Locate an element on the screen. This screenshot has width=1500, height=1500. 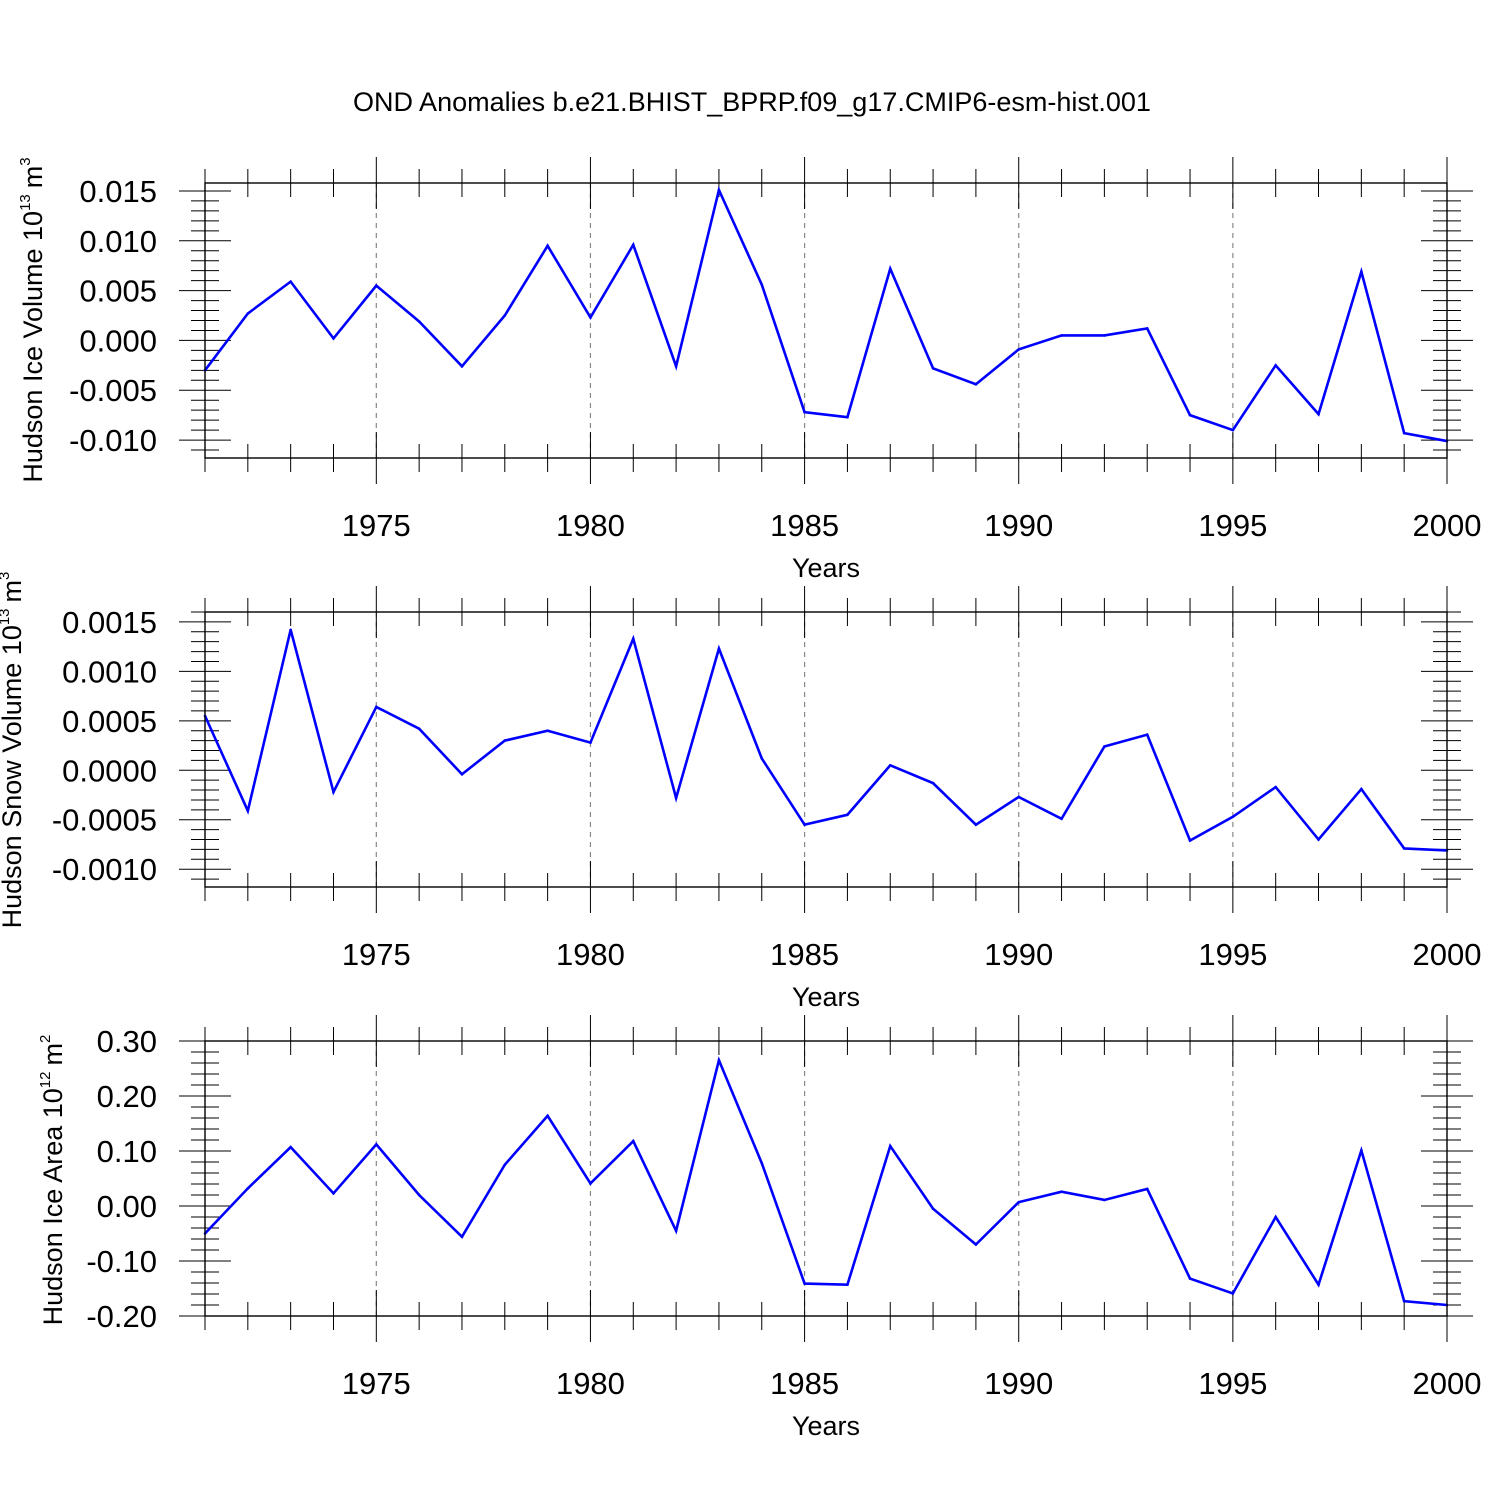
y-tick-label: 0.0010 is located at coordinates (109, 671).